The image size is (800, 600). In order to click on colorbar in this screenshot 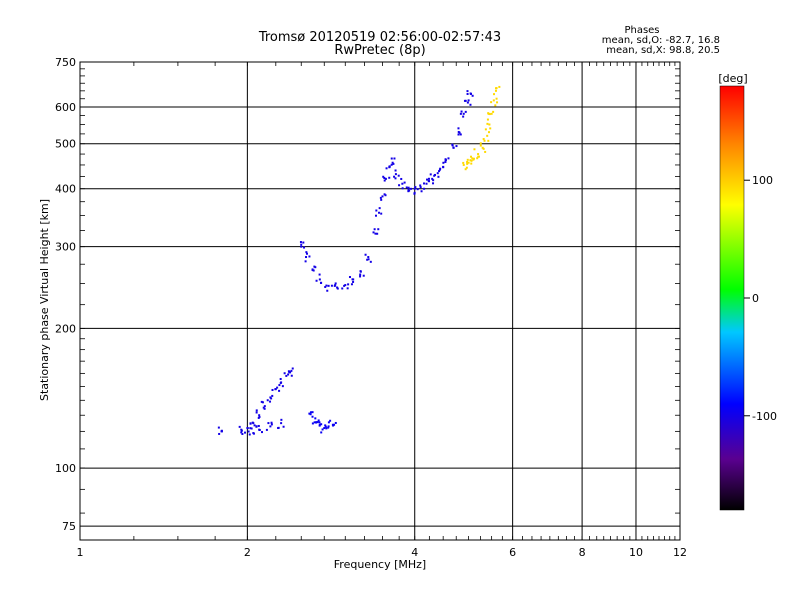, I will do `click(732, 298)`.